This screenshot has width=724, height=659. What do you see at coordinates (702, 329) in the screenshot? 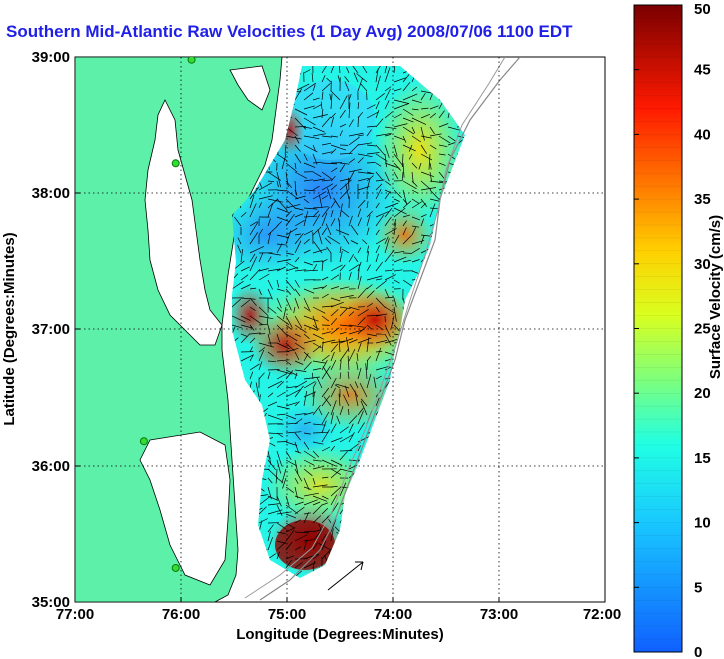
I see `colorbar-tick-label: 25` at bounding box center [702, 329].